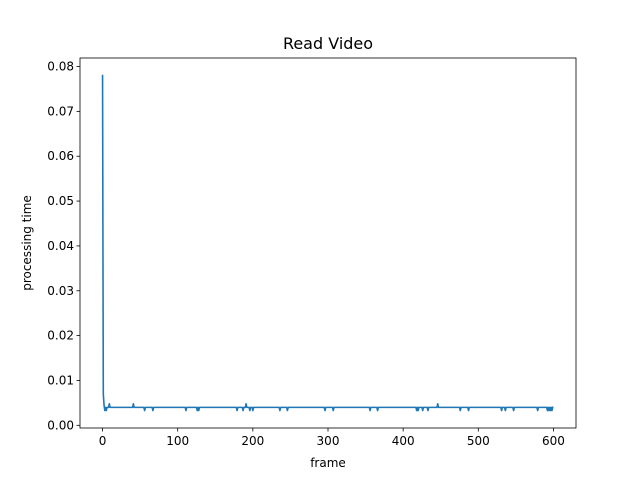 The width and height of the screenshot is (640, 480). Describe the element at coordinates (103, 441) in the screenshot. I see `x-tick-label: 0` at that location.